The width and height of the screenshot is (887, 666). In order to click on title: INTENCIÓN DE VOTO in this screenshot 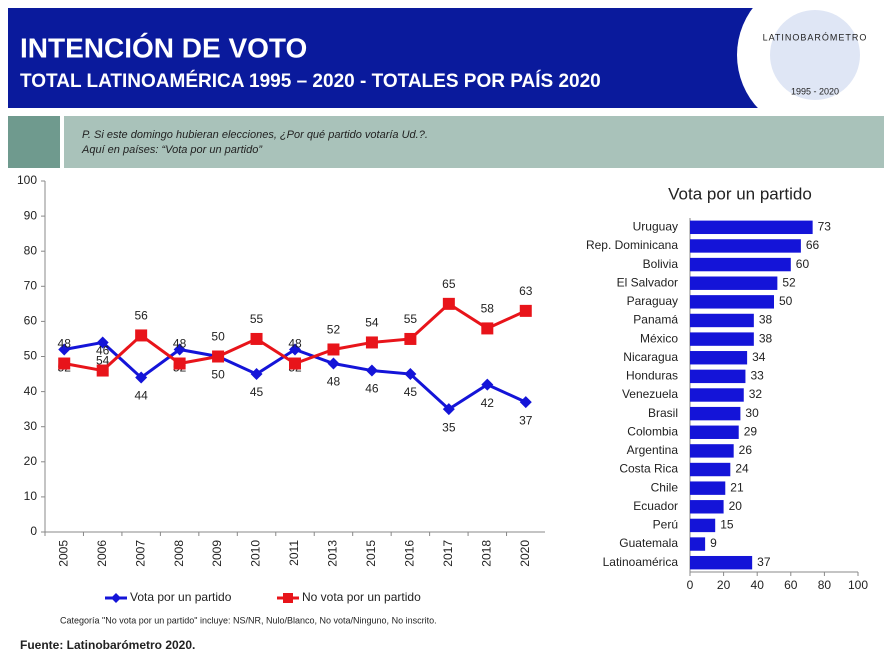, I will do `click(163, 47)`.